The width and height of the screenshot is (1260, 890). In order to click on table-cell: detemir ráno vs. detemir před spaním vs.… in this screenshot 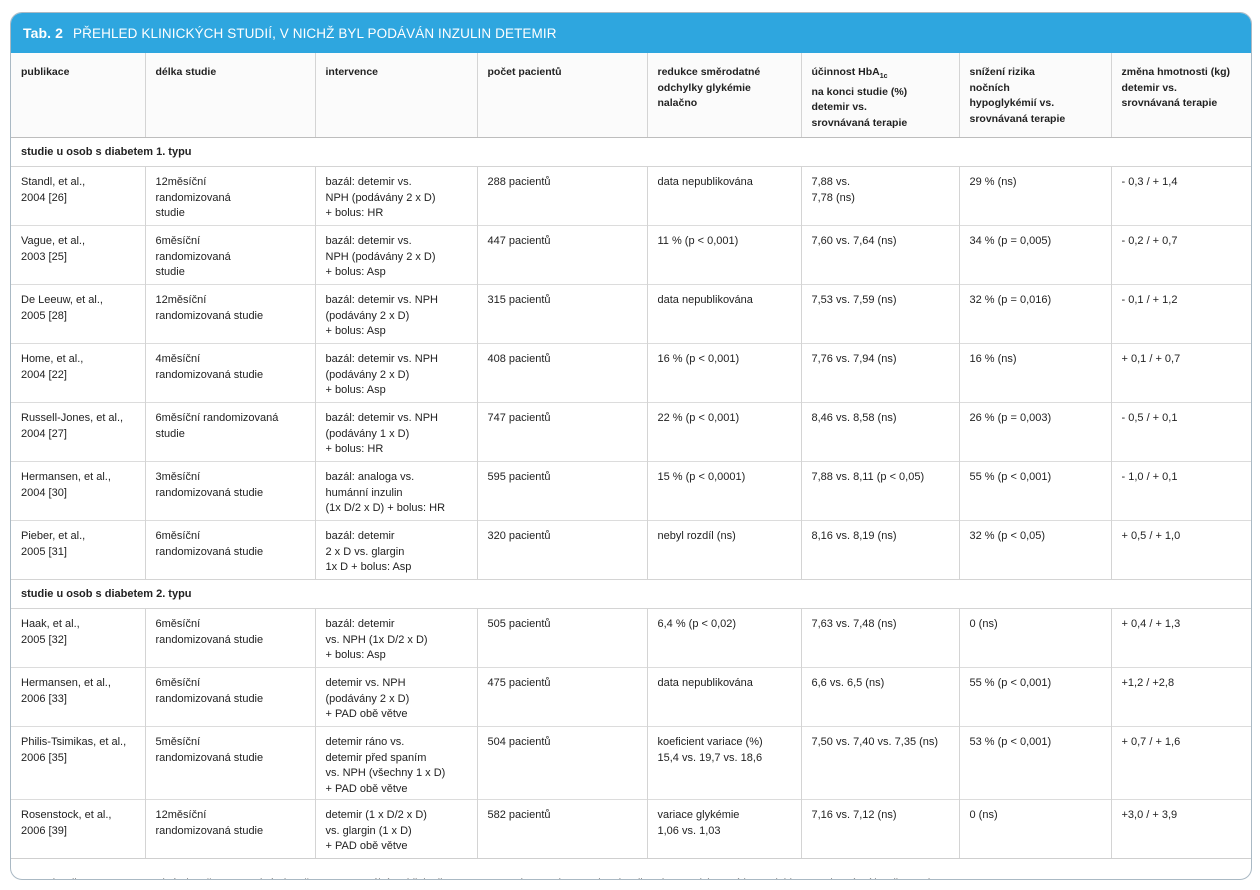, I will do `click(395, 763)`.